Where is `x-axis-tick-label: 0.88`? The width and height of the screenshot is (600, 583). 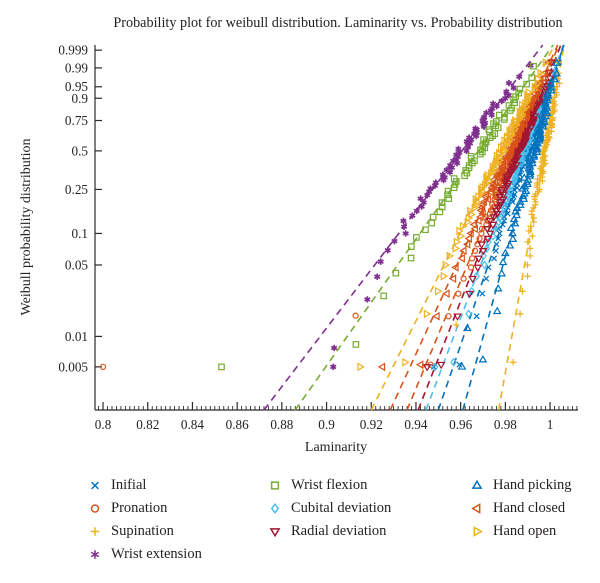
x-axis-tick-label: 0.88 is located at coordinates (281, 424).